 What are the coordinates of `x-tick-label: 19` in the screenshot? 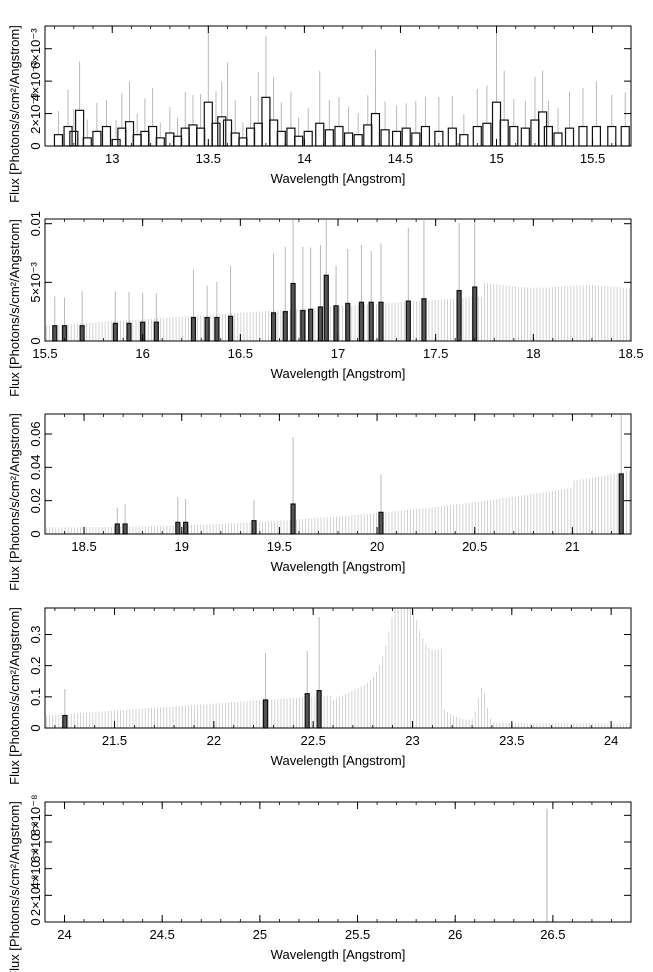 It's located at (181, 546).